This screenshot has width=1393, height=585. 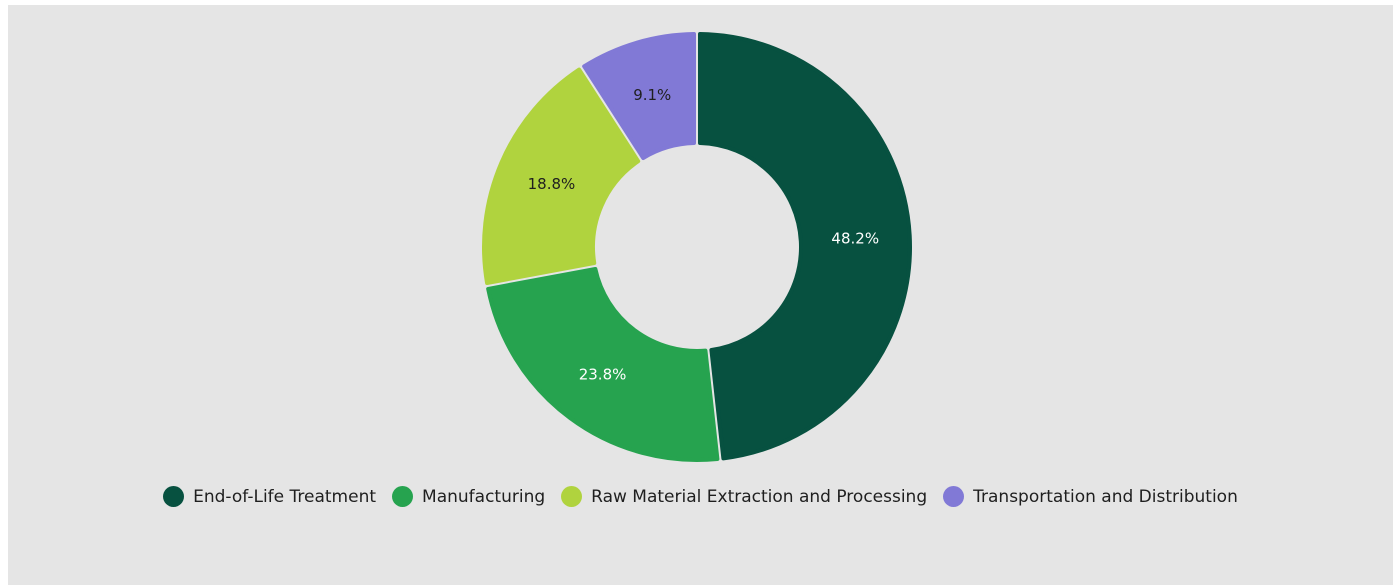 I want to click on legend-label: End-of-Life Treatment, so click(x=284, y=497).